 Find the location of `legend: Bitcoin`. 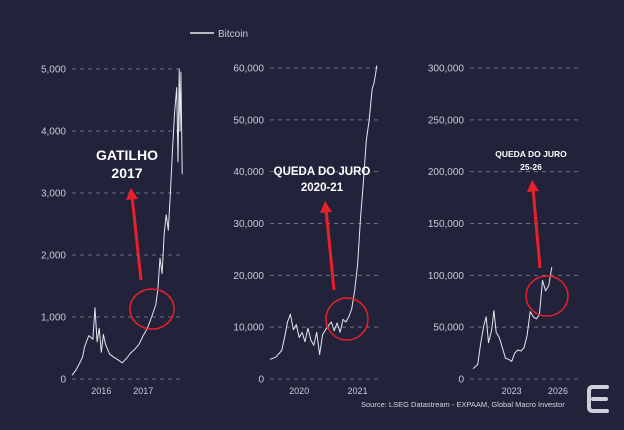

legend: Bitcoin is located at coordinates (219, 34).